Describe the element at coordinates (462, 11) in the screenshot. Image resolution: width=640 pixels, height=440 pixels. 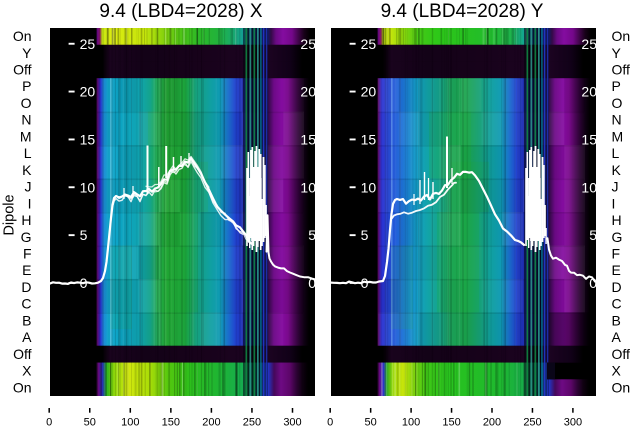
I see `svg-text: 9.4 (LBD4=2028) Y` at that location.